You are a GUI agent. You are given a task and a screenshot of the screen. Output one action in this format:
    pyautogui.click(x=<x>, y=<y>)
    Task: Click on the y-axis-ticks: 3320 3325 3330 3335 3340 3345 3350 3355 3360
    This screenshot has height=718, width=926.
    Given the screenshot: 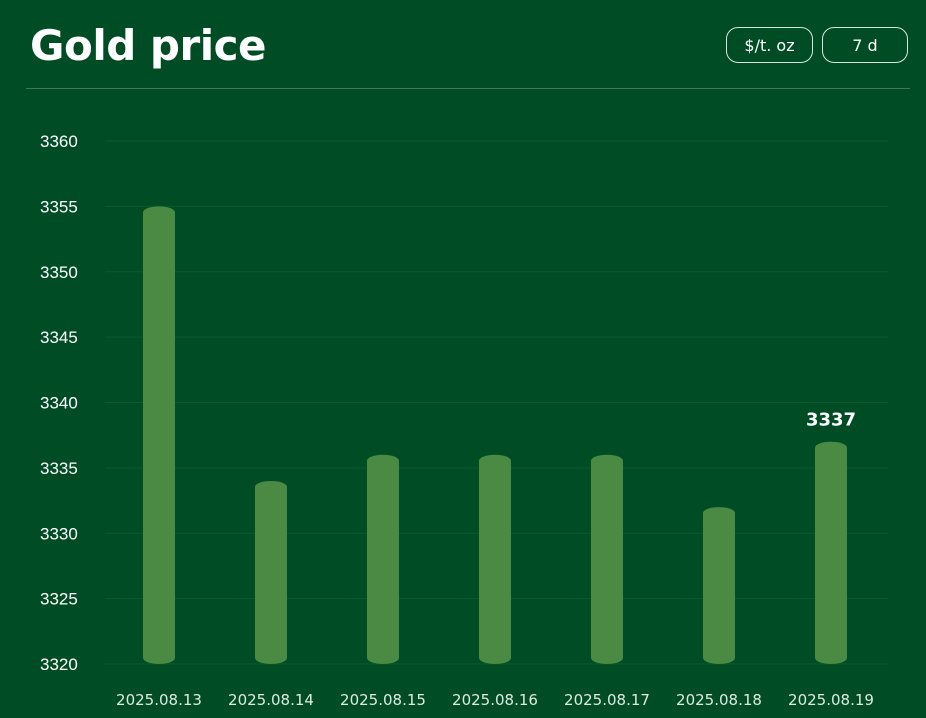 What is the action you would take?
    pyautogui.click(x=59, y=403)
    